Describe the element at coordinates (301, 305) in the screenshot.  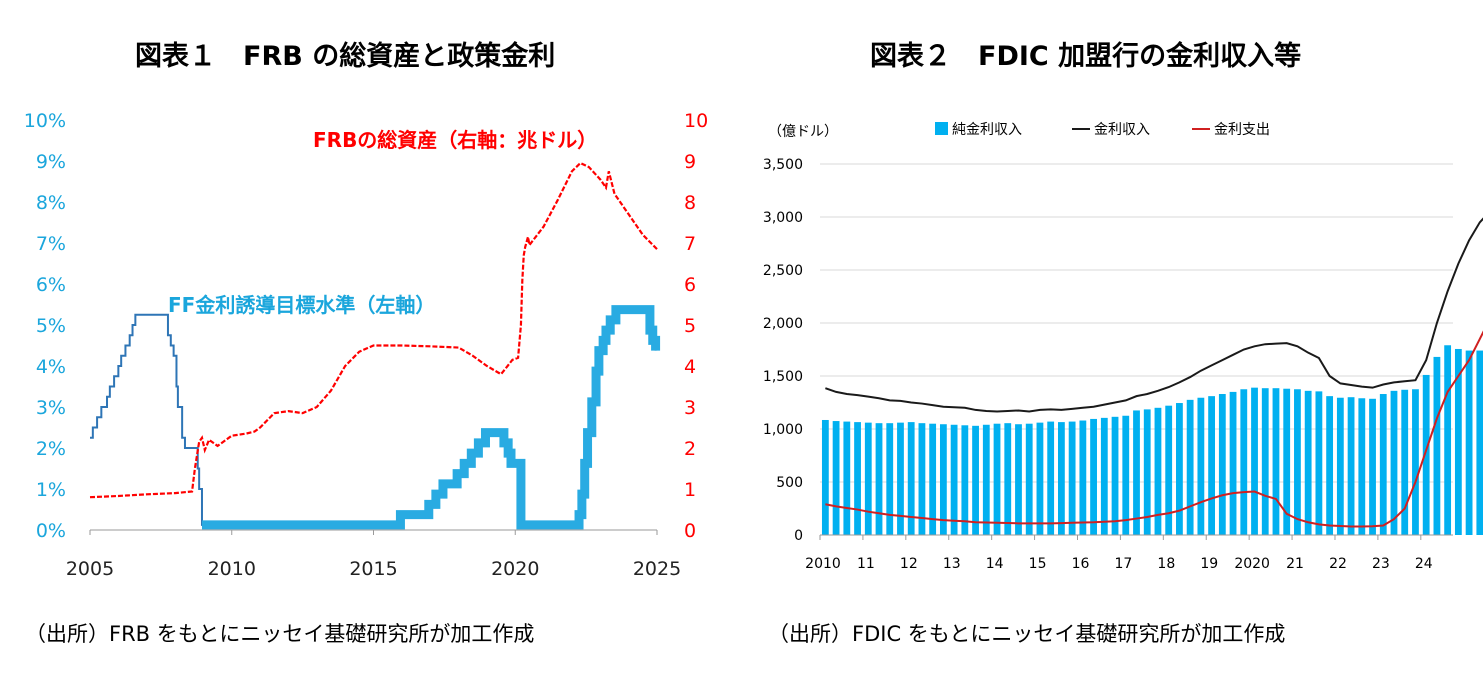
I see `chart1-ff-rate-label: FF金利誘導目標水準（左軸）` at that location.